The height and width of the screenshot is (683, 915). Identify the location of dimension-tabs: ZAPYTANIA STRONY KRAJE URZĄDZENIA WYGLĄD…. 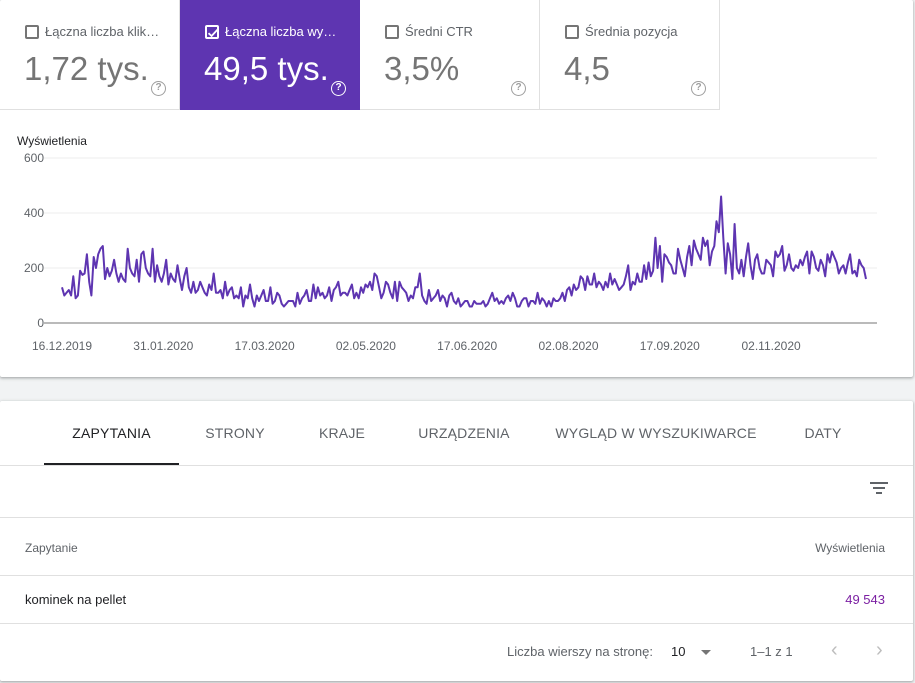
(456, 433).